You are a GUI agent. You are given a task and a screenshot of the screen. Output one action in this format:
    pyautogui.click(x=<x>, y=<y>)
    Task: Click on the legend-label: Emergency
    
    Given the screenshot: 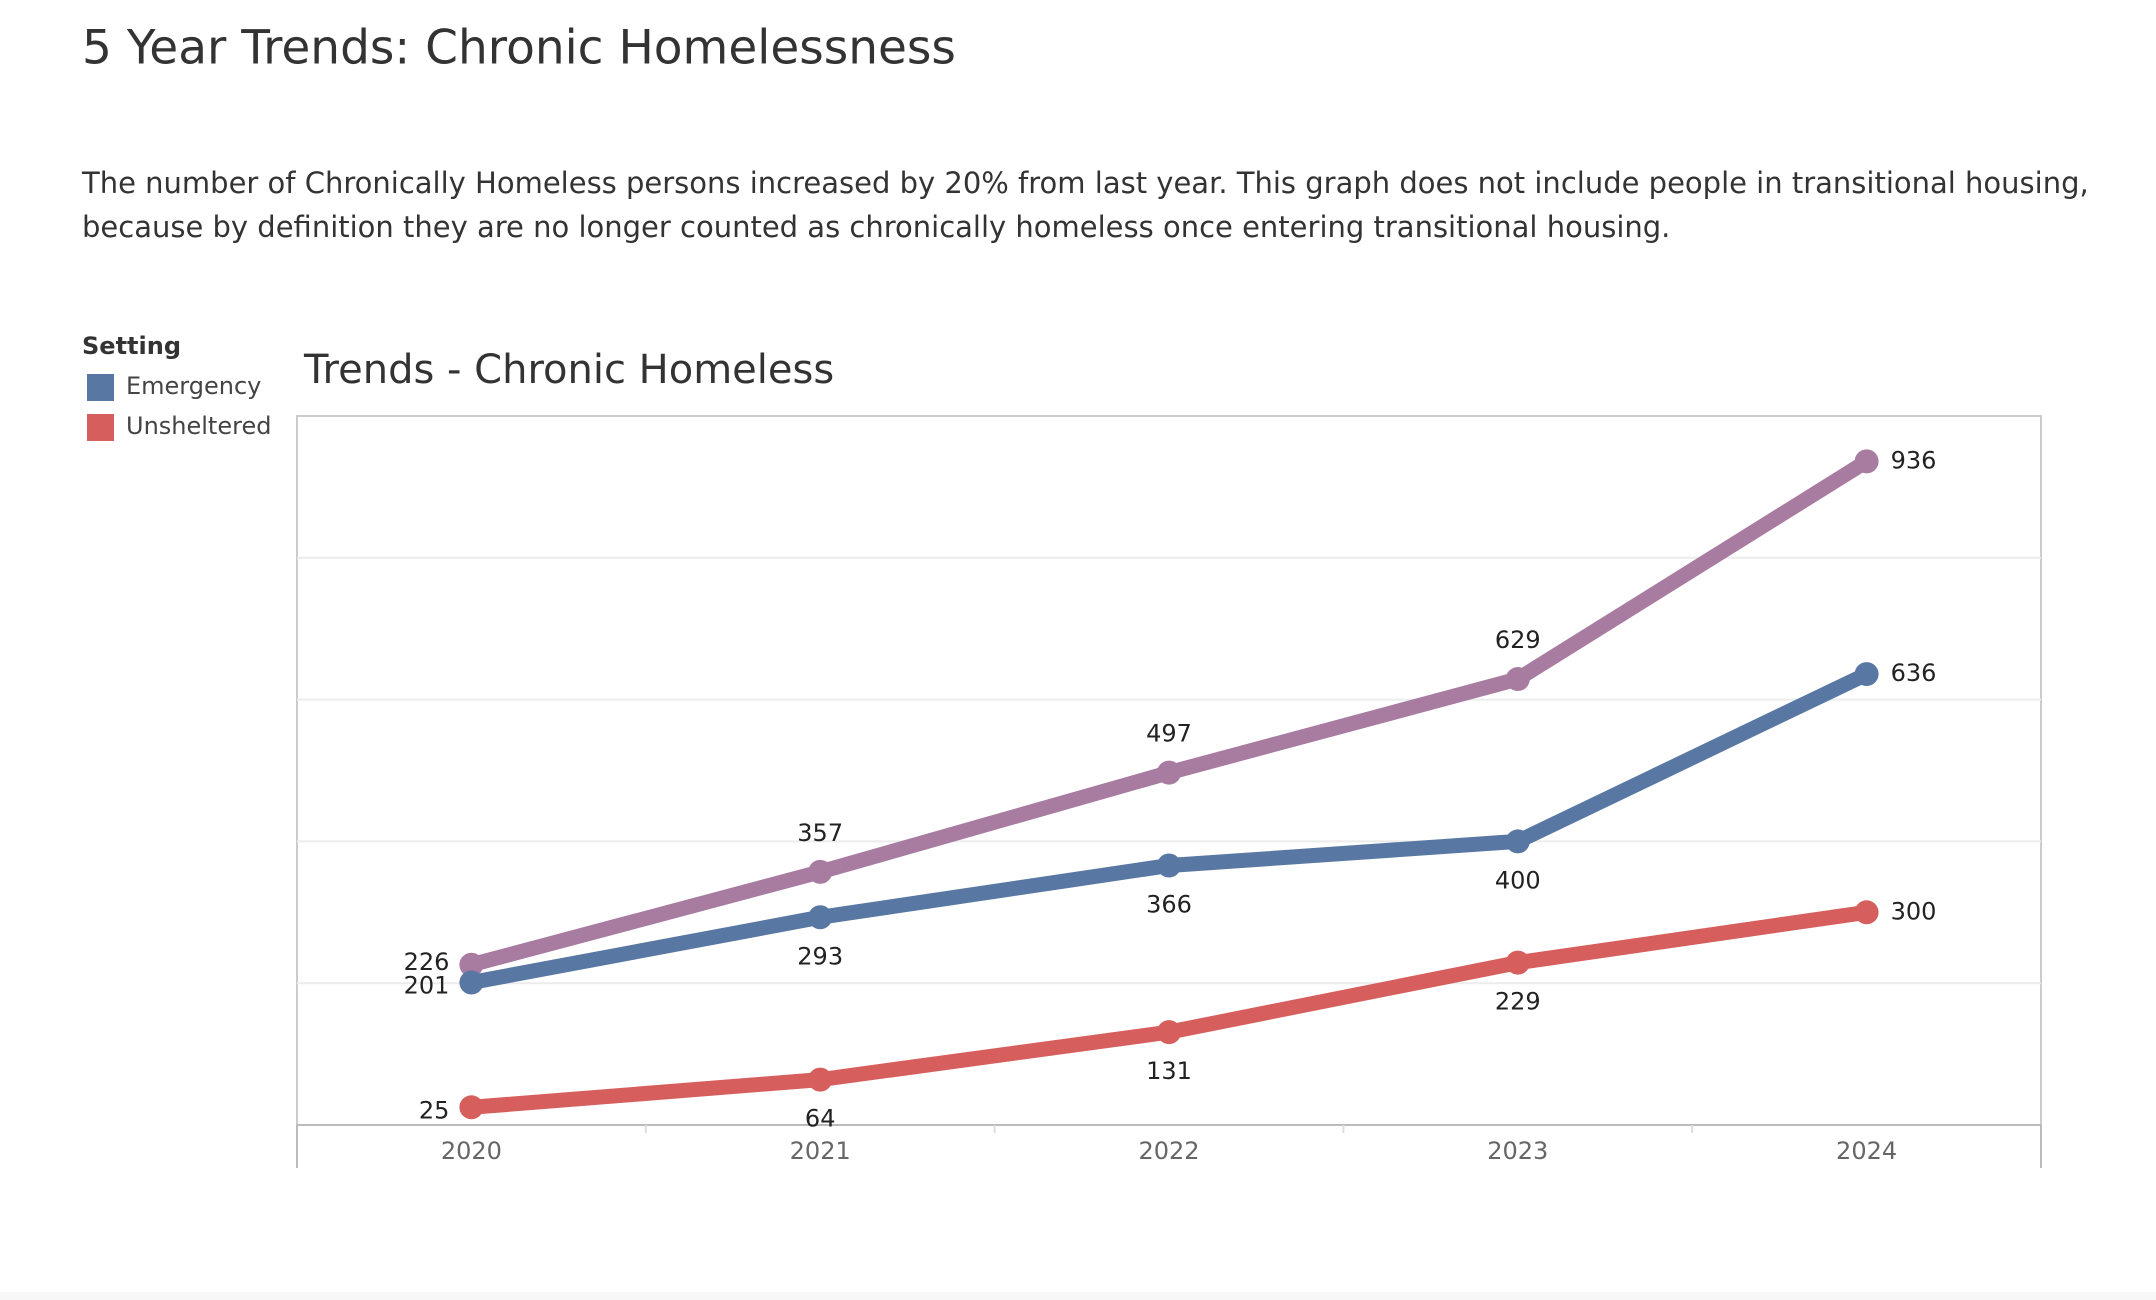 What is the action you would take?
    pyautogui.click(x=193, y=386)
    